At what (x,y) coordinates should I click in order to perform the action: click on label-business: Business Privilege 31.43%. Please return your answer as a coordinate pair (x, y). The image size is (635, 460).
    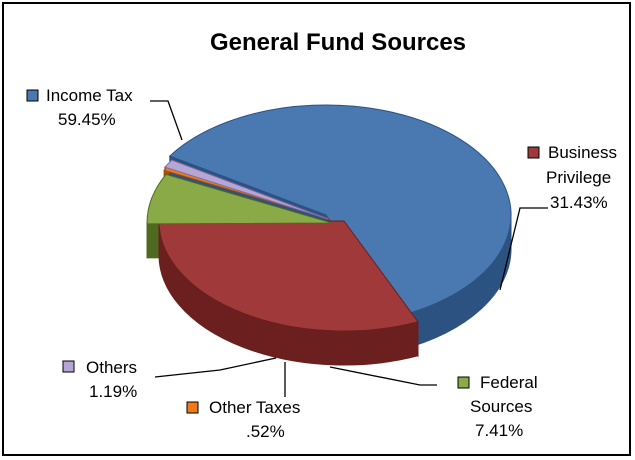
    Looking at the image, I should click on (572, 177).